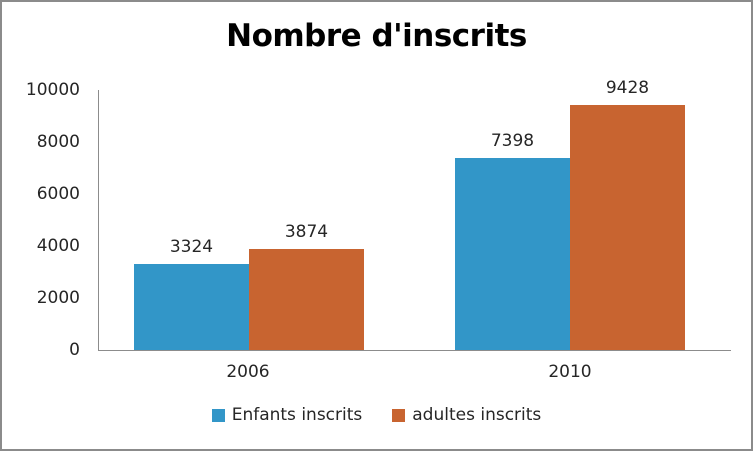 This screenshot has width=753, height=451. Describe the element at coordinates (570, 372) in the screenshot. I see `x-axis-category-label: 2010` at that location.